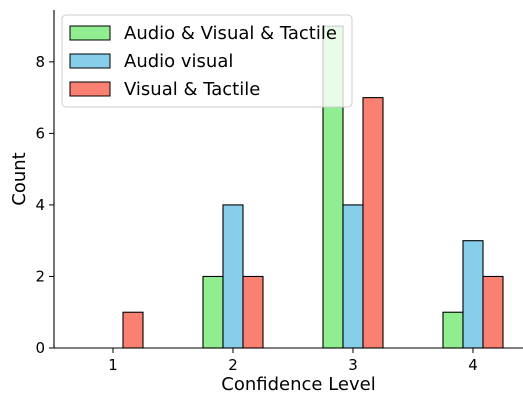 The width and height of the screenshot is (523, 395). Describe the element at coordinates (40, 133) in the screenshot. I see `y-tick-label: 6` at that location.